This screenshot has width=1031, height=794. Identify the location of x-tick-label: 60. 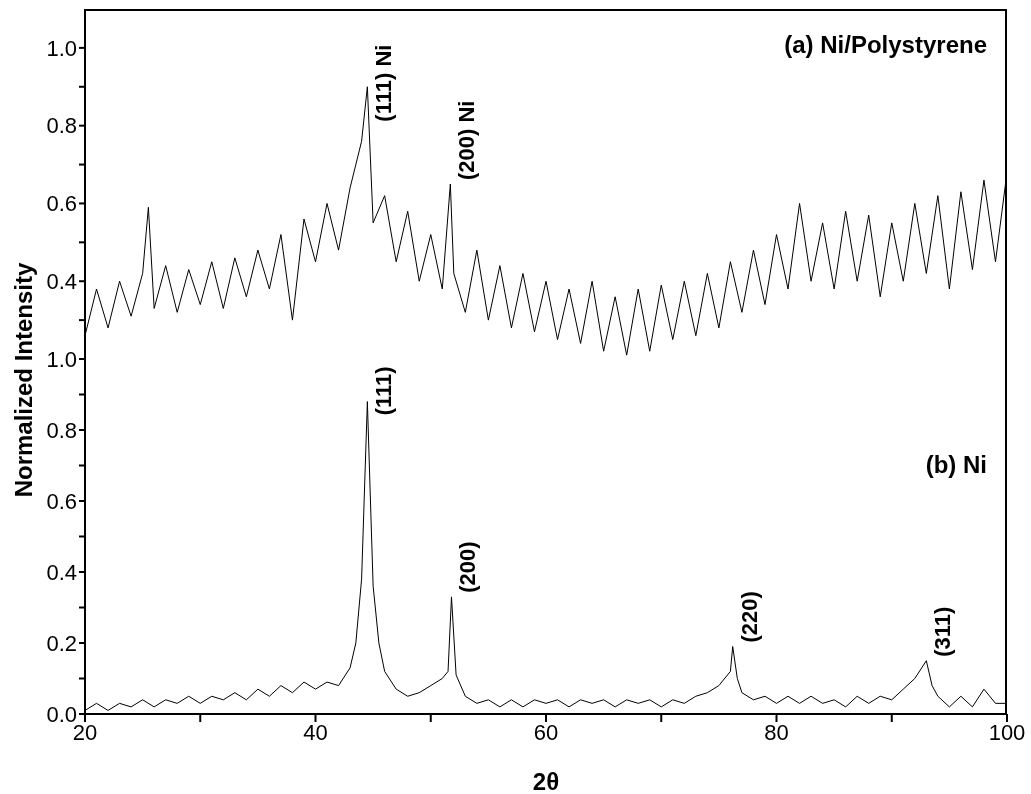
(546, 732).